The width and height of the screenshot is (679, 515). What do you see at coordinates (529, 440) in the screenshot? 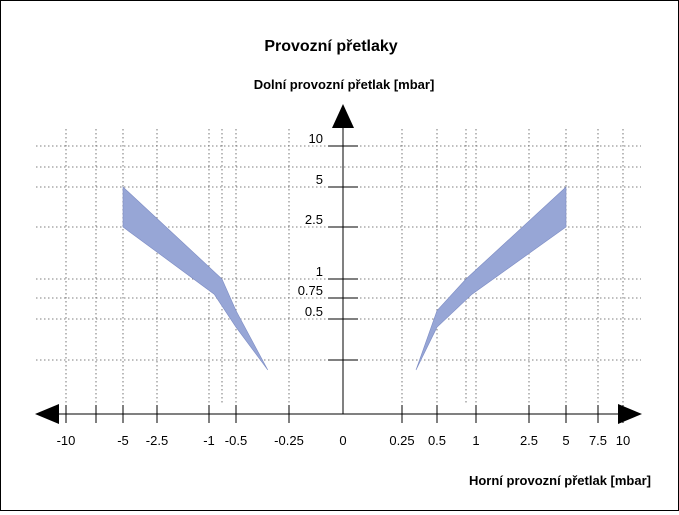
I see `x-tick-label: 2.5` at bounding box center [529, 440].